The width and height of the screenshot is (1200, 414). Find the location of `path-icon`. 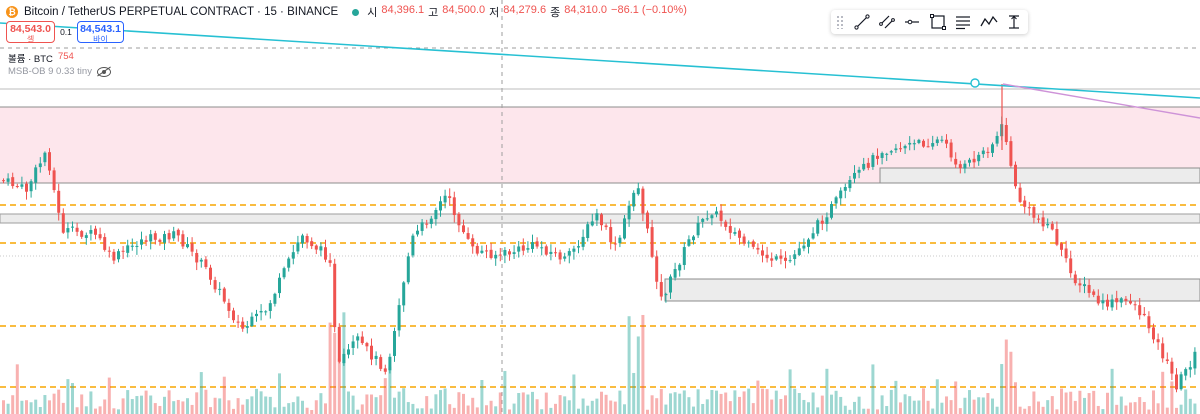

path-icon is located at coordinates (988, 22).